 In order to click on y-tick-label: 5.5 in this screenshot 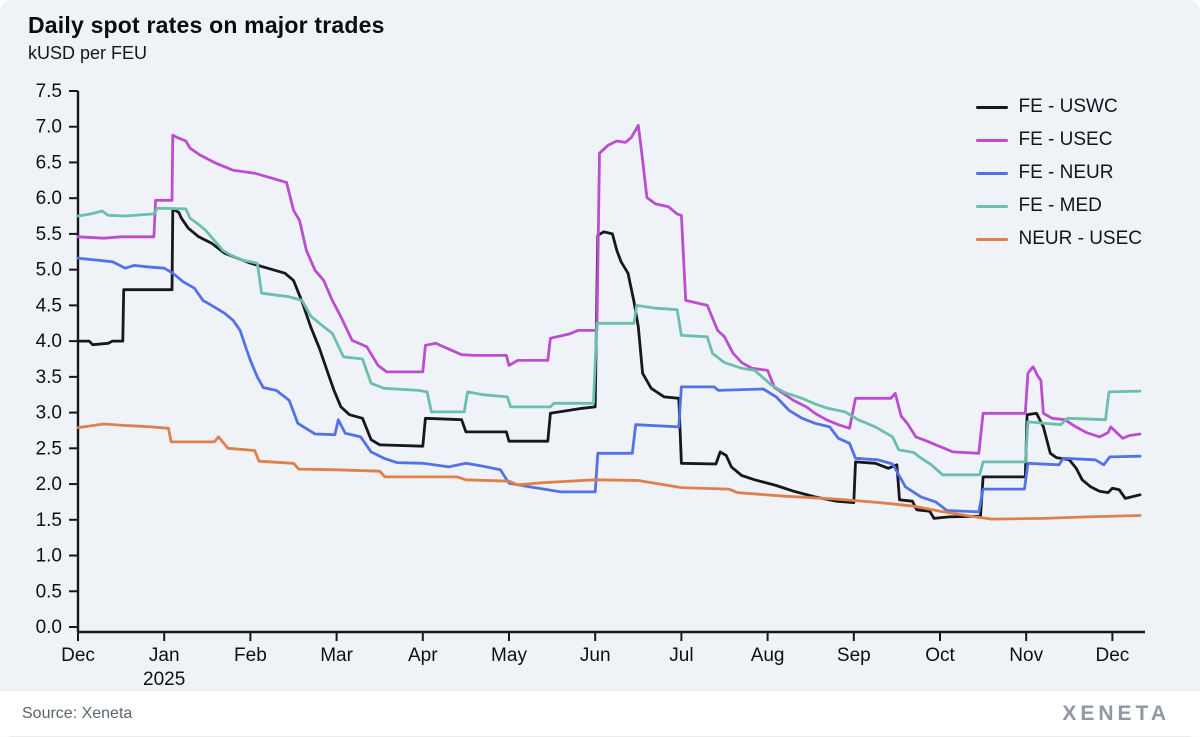, I will do `click(49, 234)`.